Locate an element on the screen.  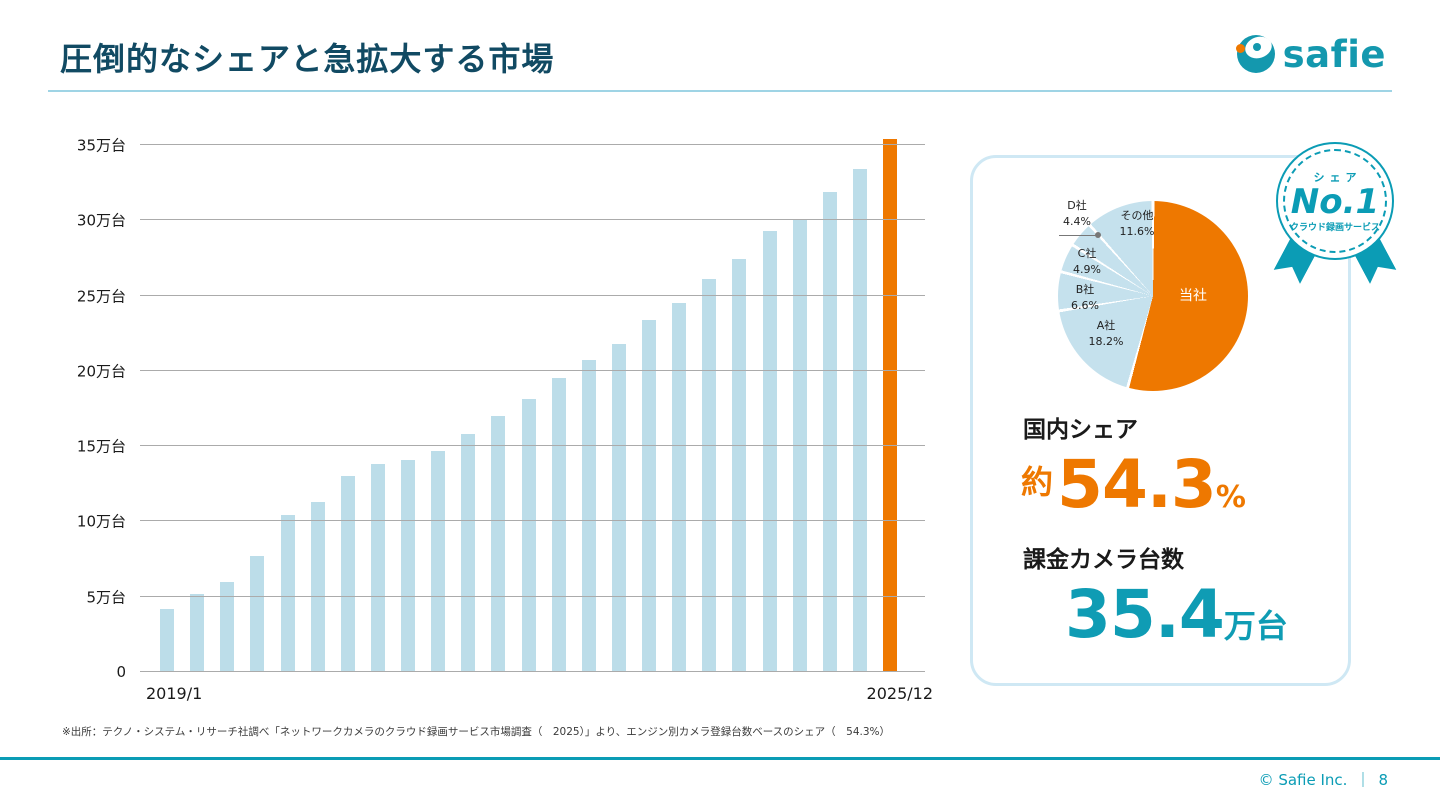
pie-label-our-company: 当社 is located at coordinates (1193, 296).